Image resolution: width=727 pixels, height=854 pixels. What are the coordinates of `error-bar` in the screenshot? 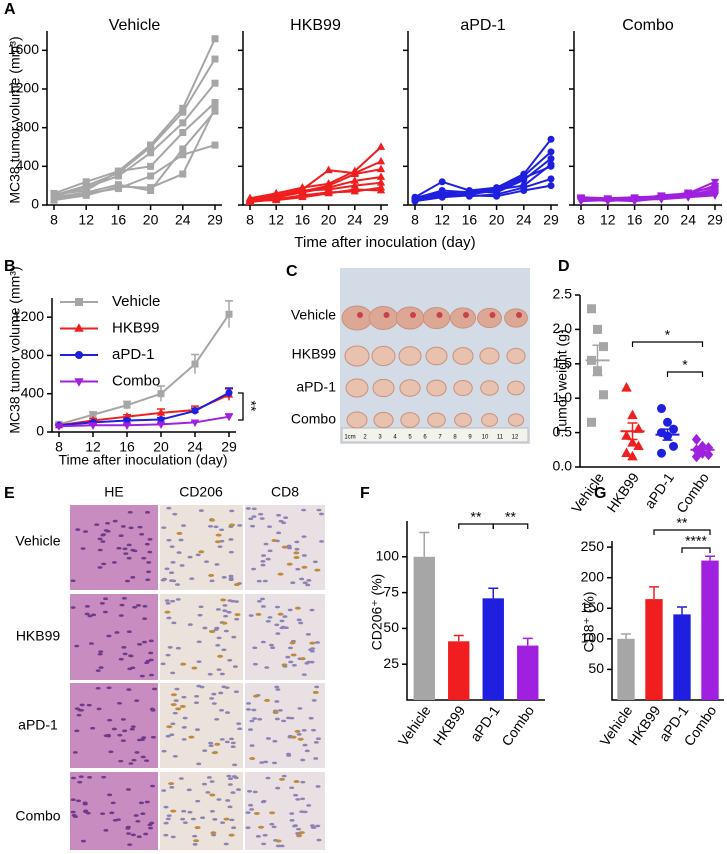 It's located at (667, 434).